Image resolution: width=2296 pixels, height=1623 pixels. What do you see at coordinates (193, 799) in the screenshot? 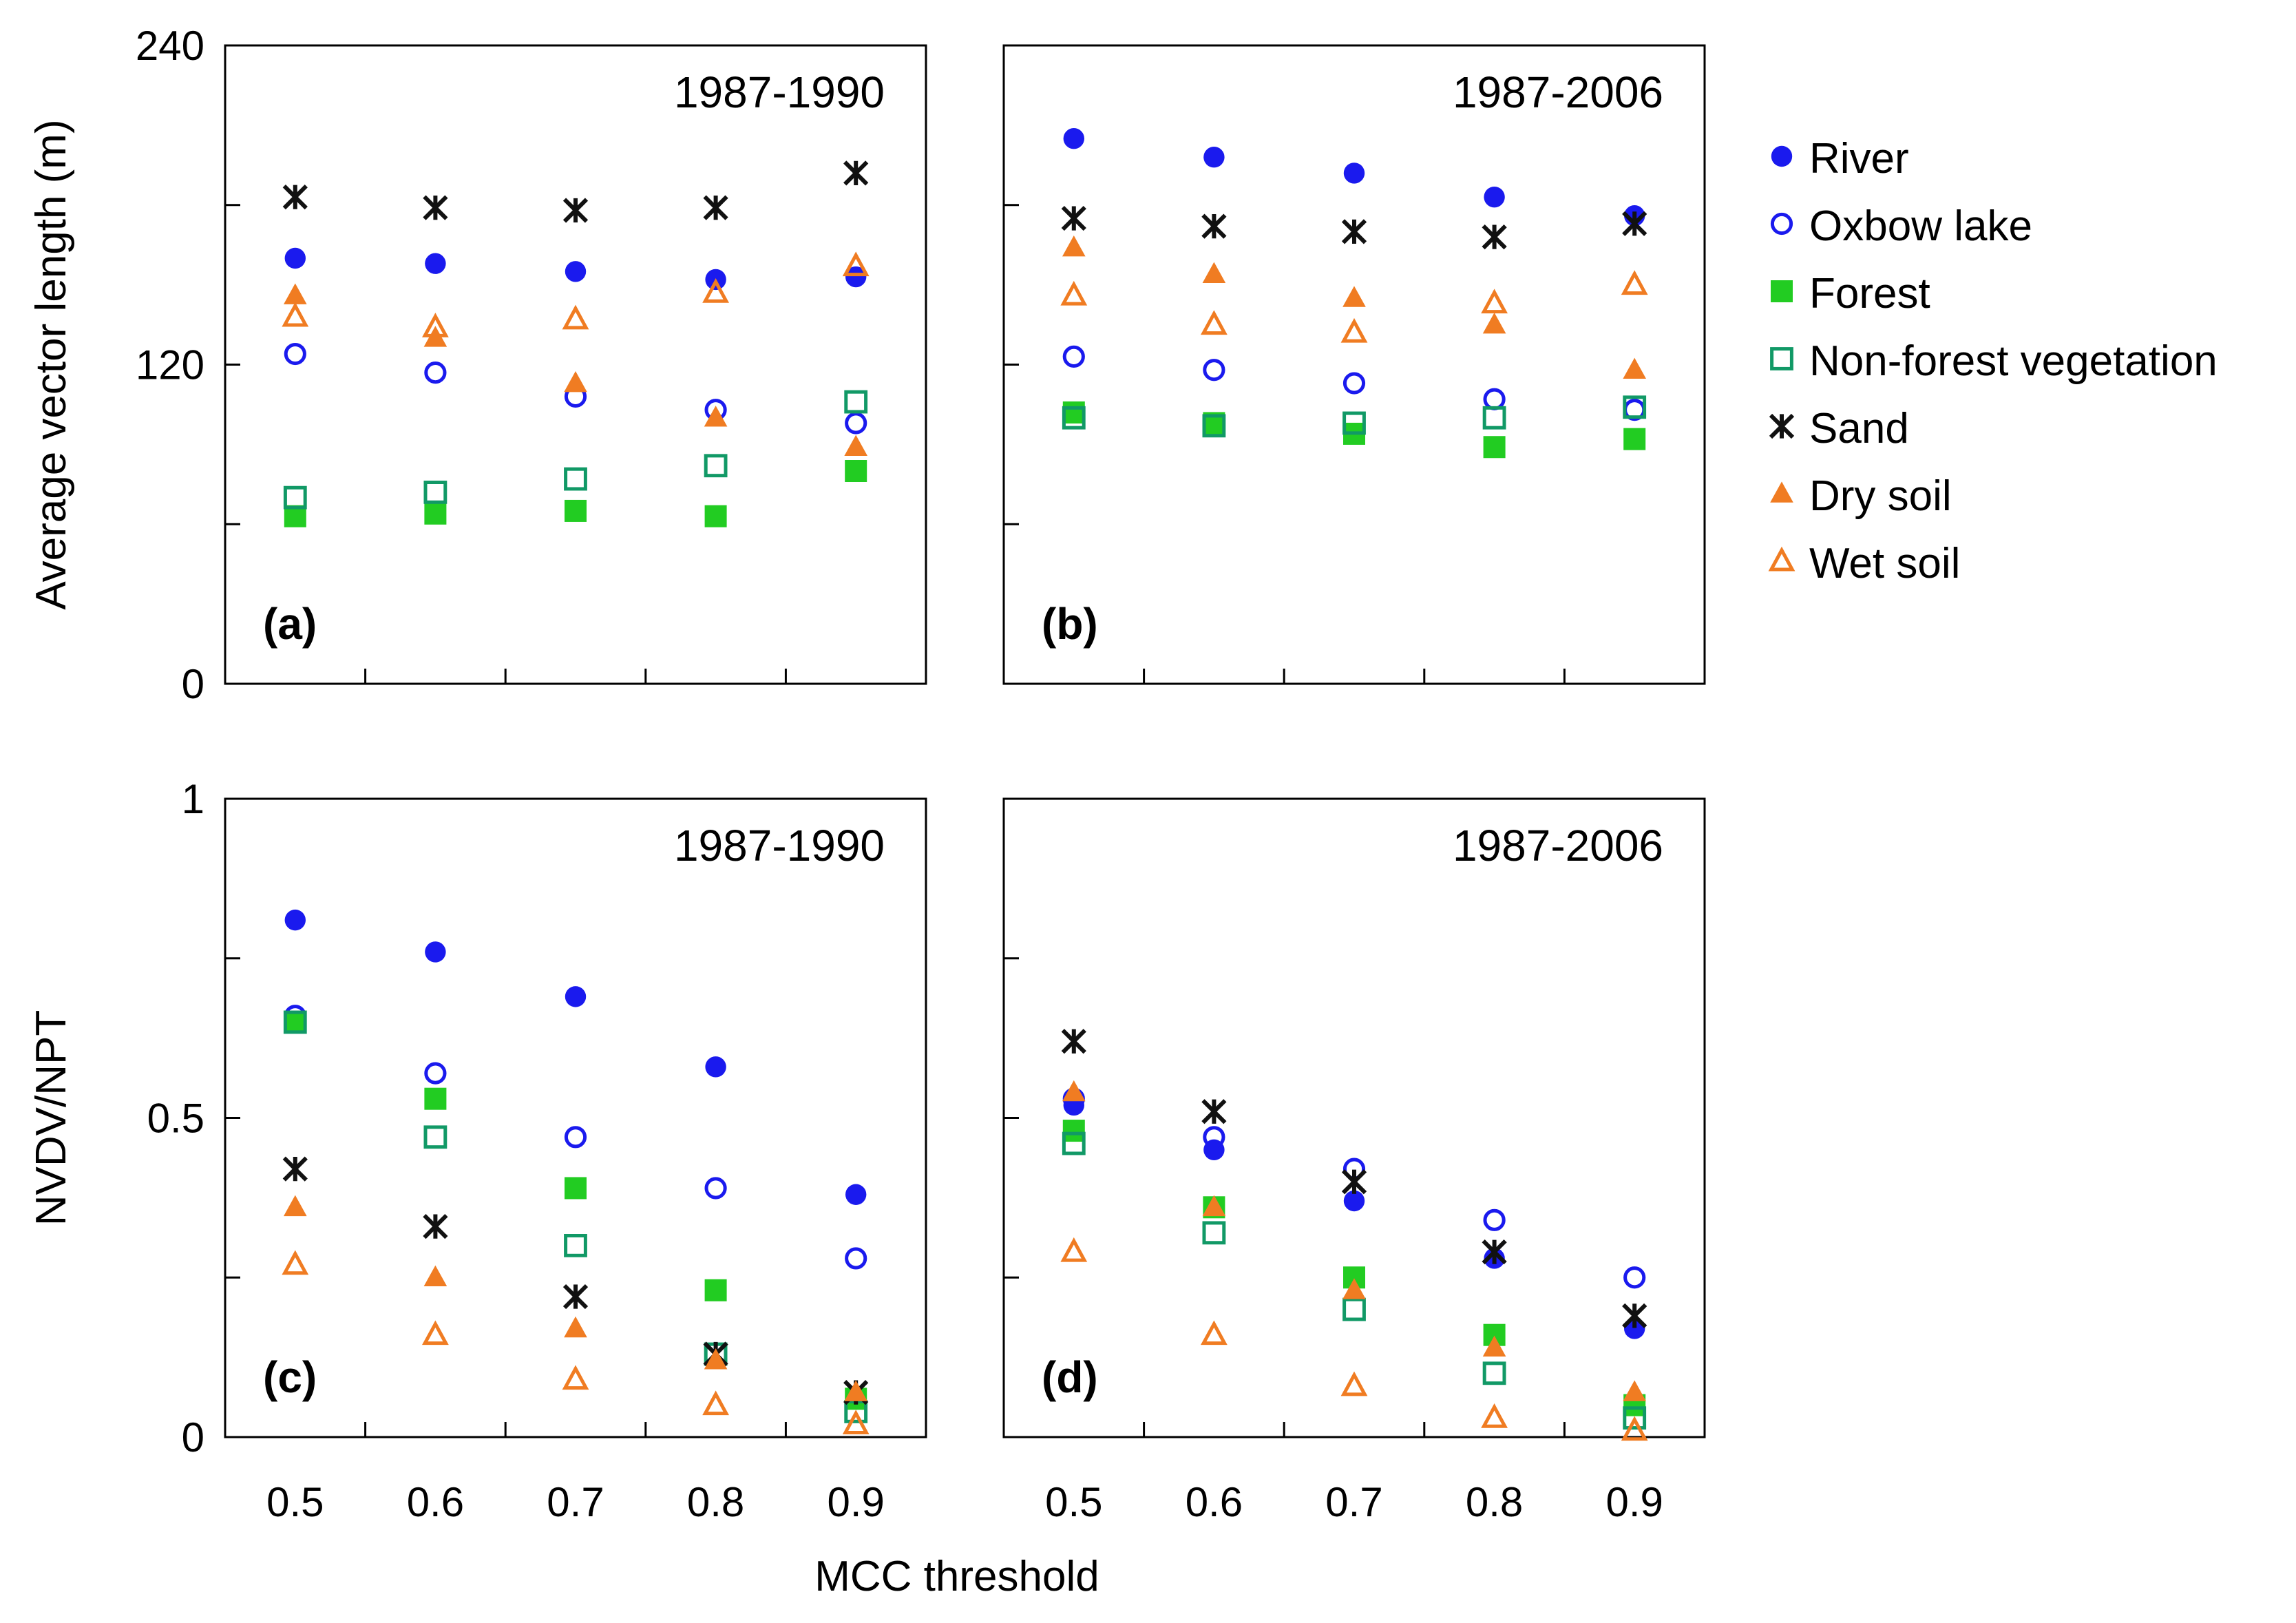
I see `y-tick-label: 1` at bounding box center [193, 799].